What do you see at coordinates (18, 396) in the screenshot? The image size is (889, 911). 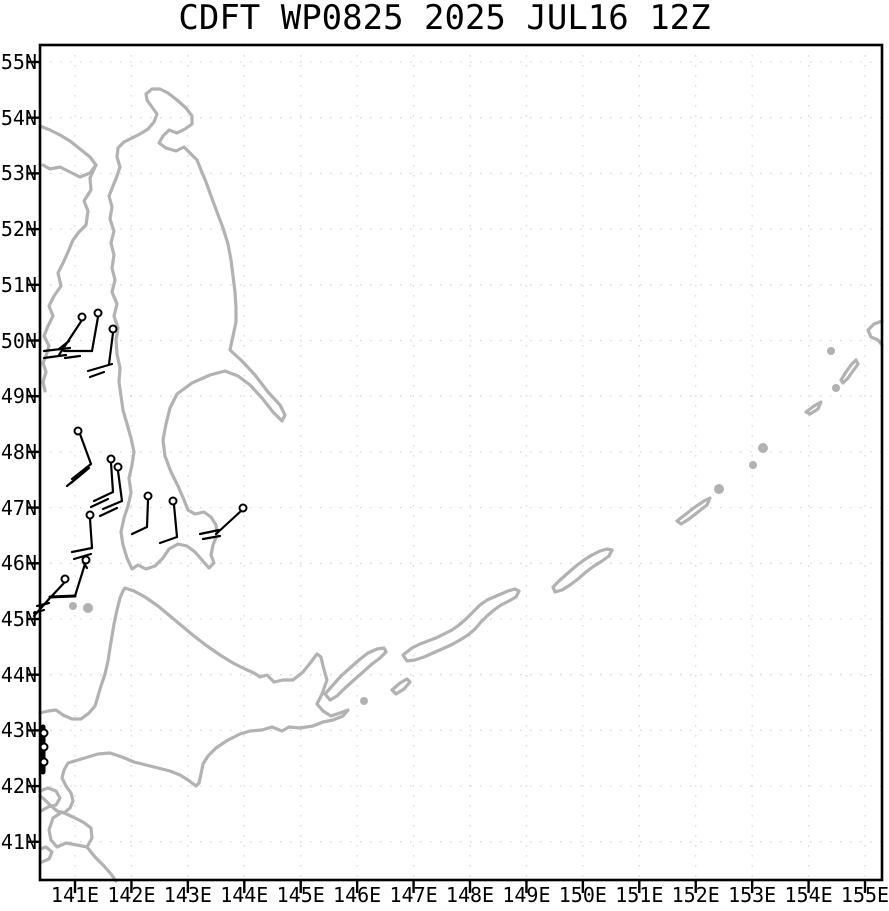 I see `lat-tick-label: 49N` at bounding box center [18, 396].